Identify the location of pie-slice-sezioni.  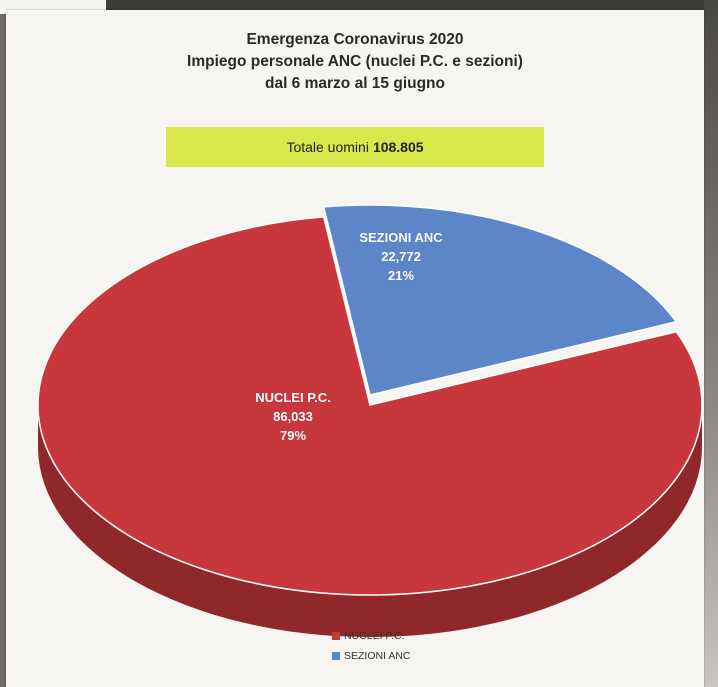
(500, 300).